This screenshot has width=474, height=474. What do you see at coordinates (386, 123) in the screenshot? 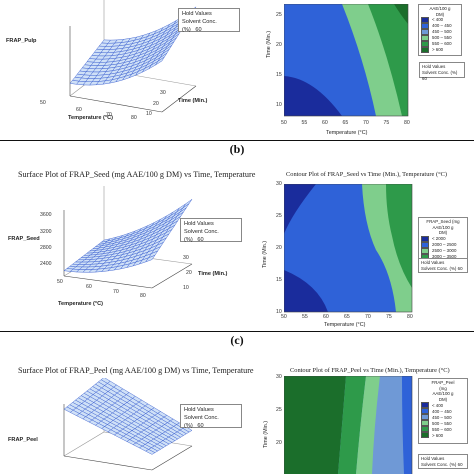
I see `contour-pulp-xtick: 75` at bounding box center [386, 123].